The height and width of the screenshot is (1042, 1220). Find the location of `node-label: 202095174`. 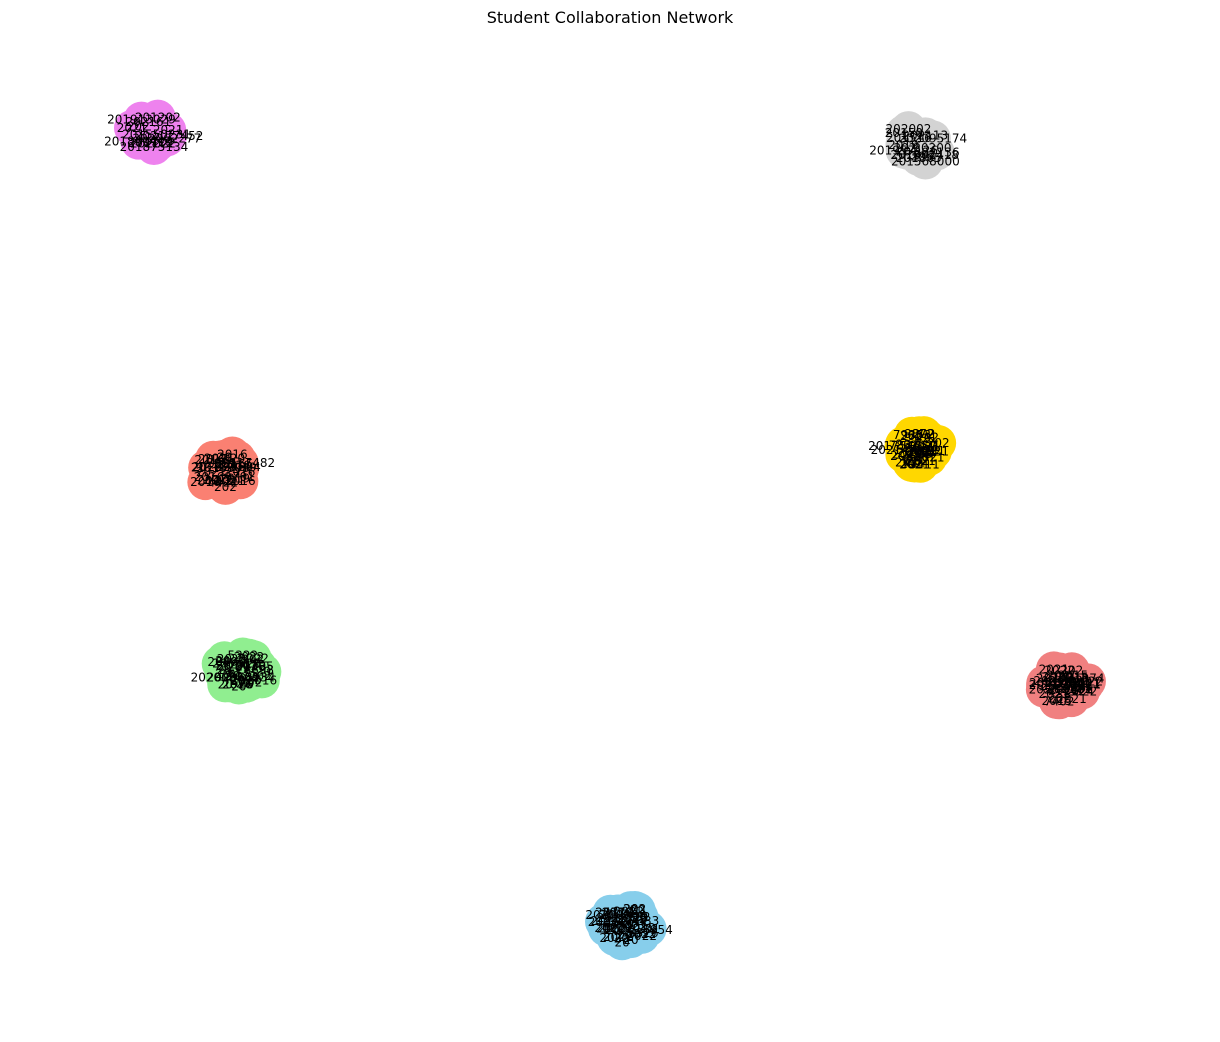

node-label: 202095174 is located at coordinates (932, 138).